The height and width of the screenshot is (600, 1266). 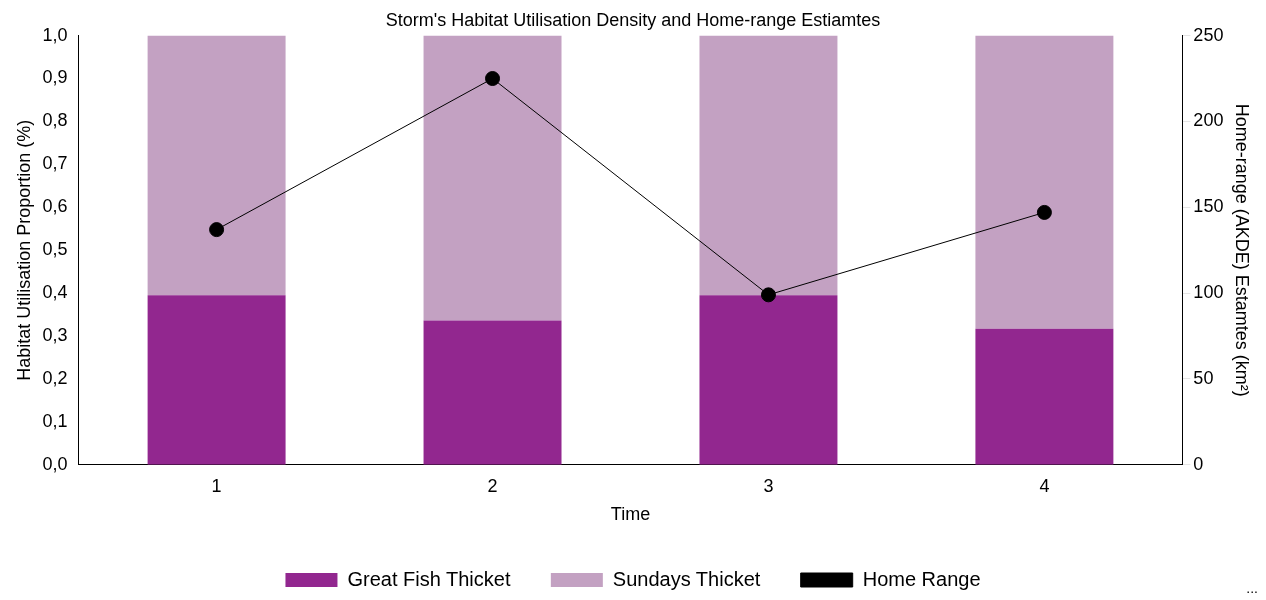 What do you see at coordinates (55, 420) in the screenshot?
I see `y-tick-label: 0,1` at bounding box center [55, 420].